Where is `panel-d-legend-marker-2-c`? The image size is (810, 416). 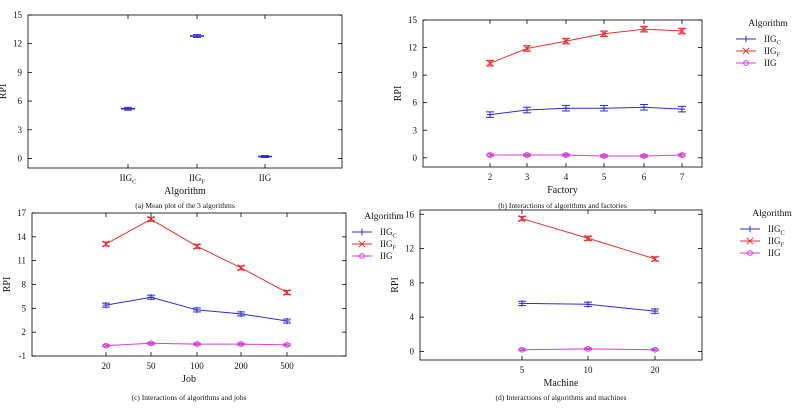 panel-d-legend-marker-2-c is located at coordinates (750, 253).